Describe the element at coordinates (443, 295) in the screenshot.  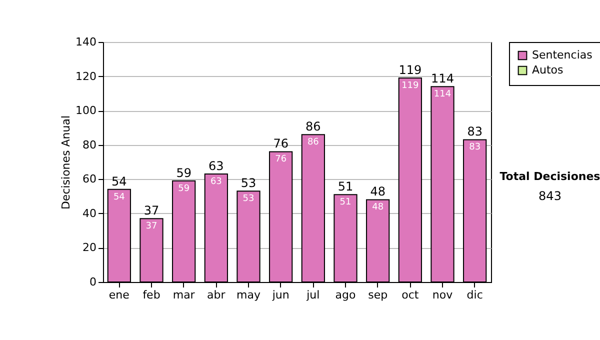
I see `x-tick-label: nov` at that location.